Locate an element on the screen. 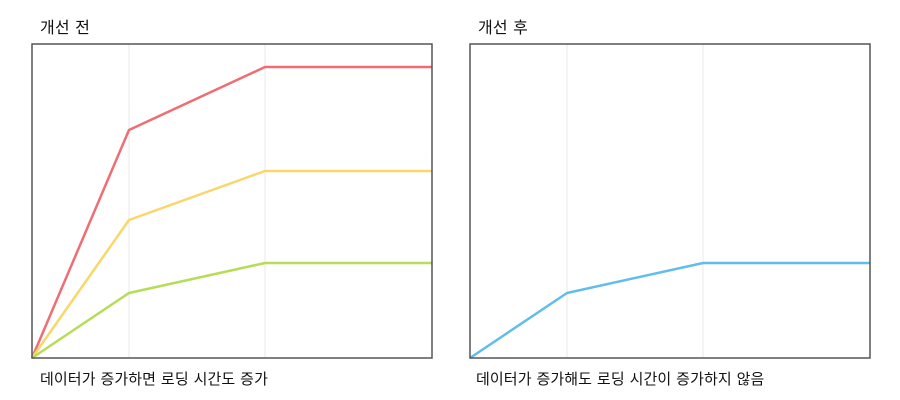 Image resolution: width=900 pixels, height=400 pixels. before-chart-caption: 데이터가 증가하면 로딩 시간도 증가 is located at coordinates (154, 379).